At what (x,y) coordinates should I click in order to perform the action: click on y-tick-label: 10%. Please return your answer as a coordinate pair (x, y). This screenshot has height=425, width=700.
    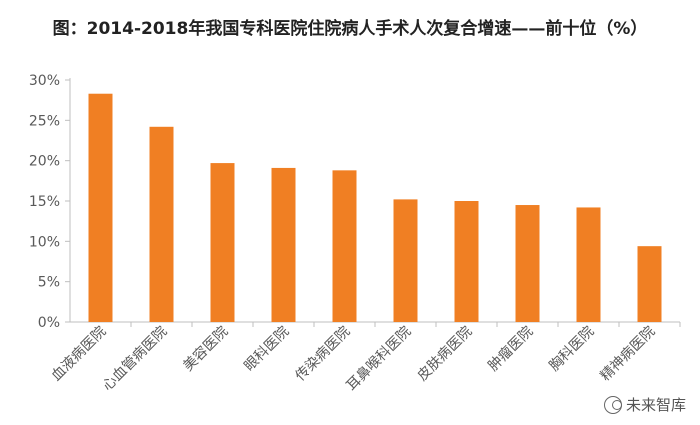
    Looking at the image, I should click on (44, 242).